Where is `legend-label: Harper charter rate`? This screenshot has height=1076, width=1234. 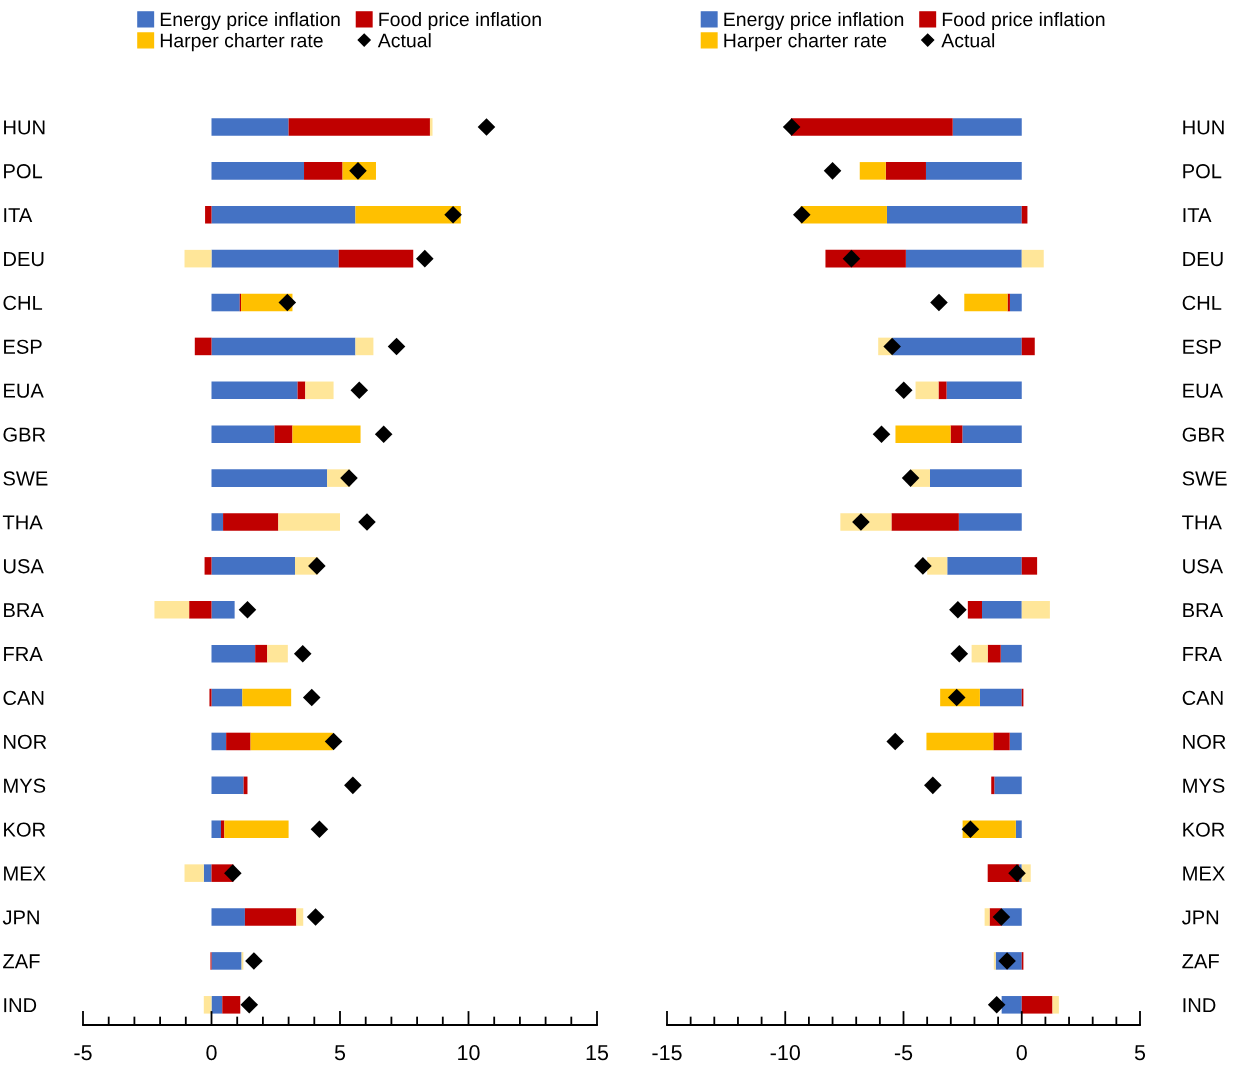 legend-label: Harper charter rate is located at coordinates (241, 42).